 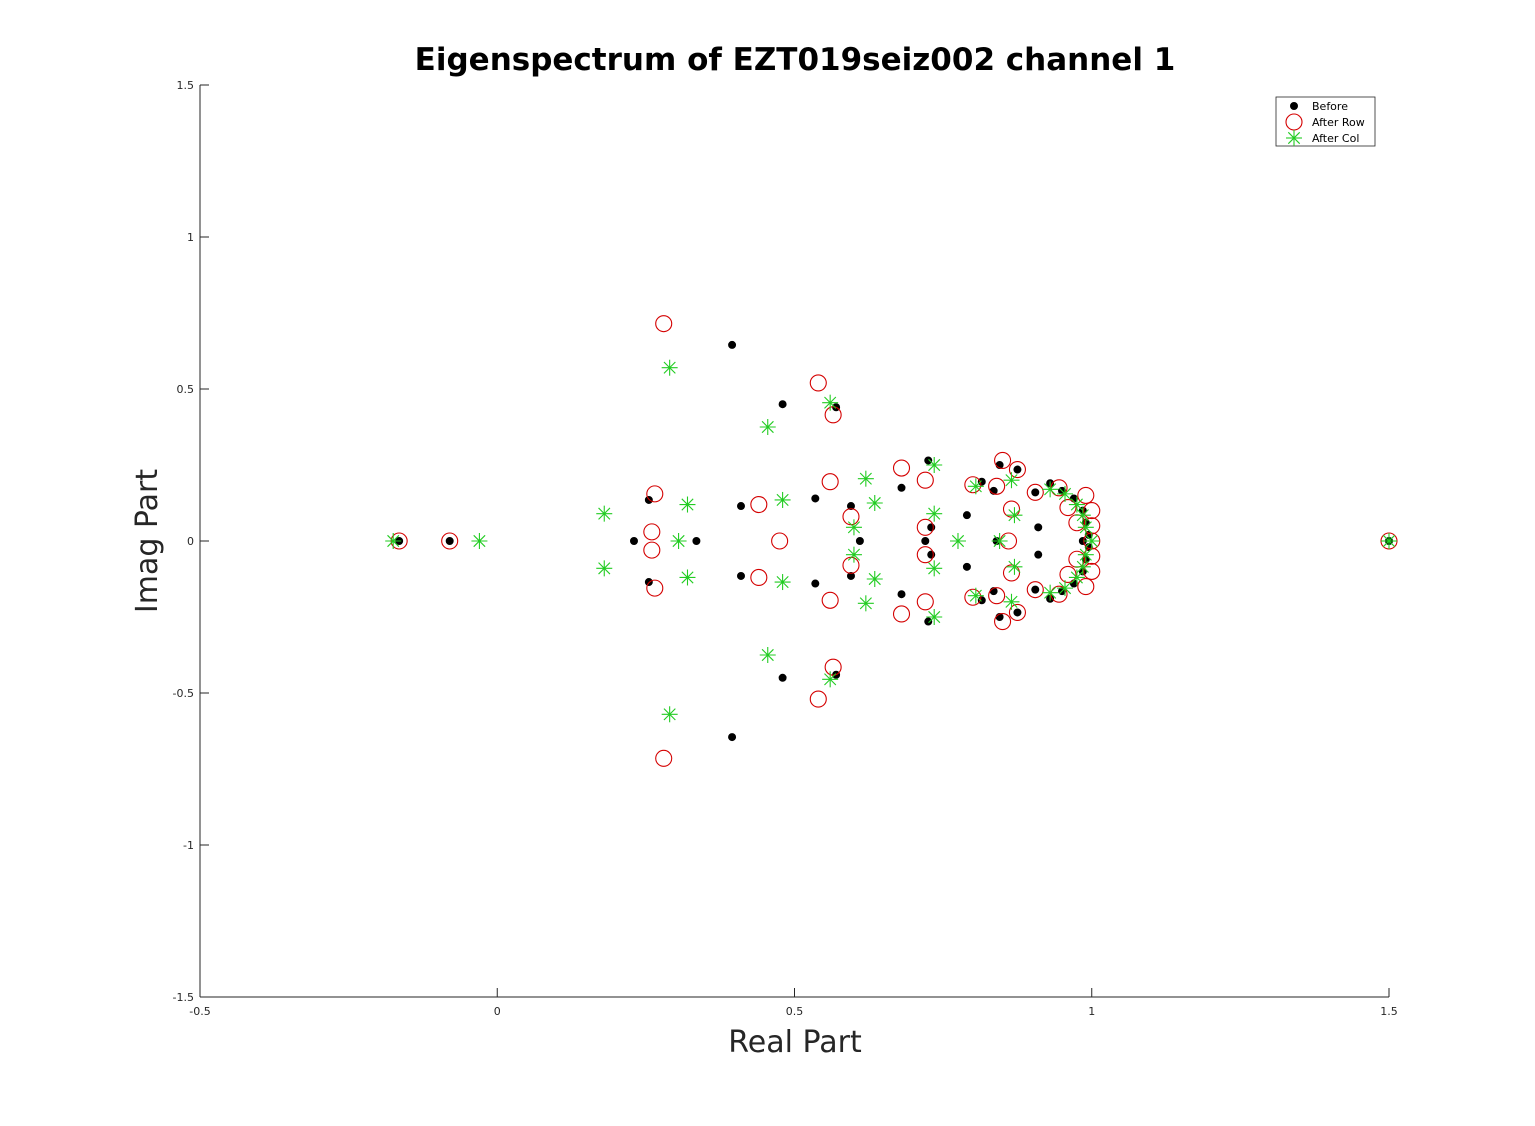 What do you see at coordinates (188, 845) in the screenshot?
I see `y-tick-label: -1` at bounding box center [188, 845].